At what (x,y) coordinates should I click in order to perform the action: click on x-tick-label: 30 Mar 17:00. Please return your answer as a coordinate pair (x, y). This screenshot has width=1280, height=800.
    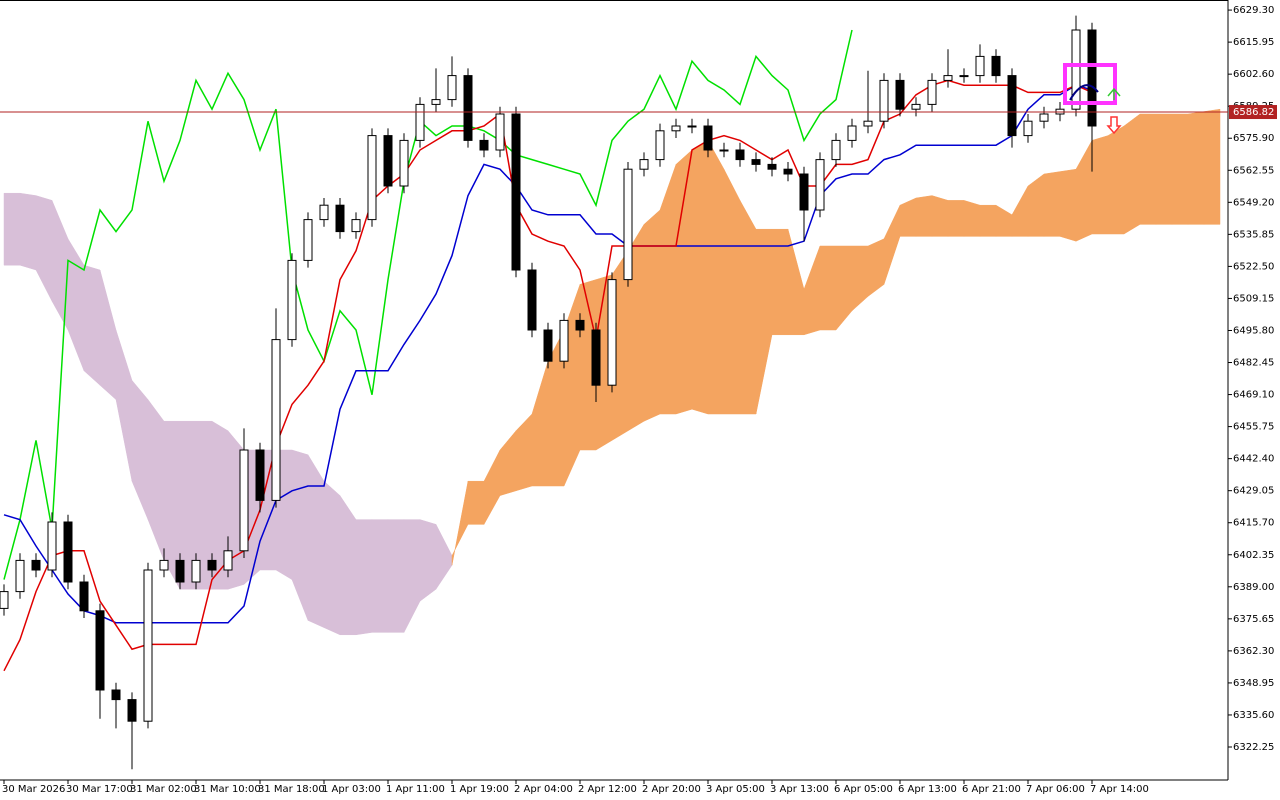
    Looking at the image, I should click on (99, 789).